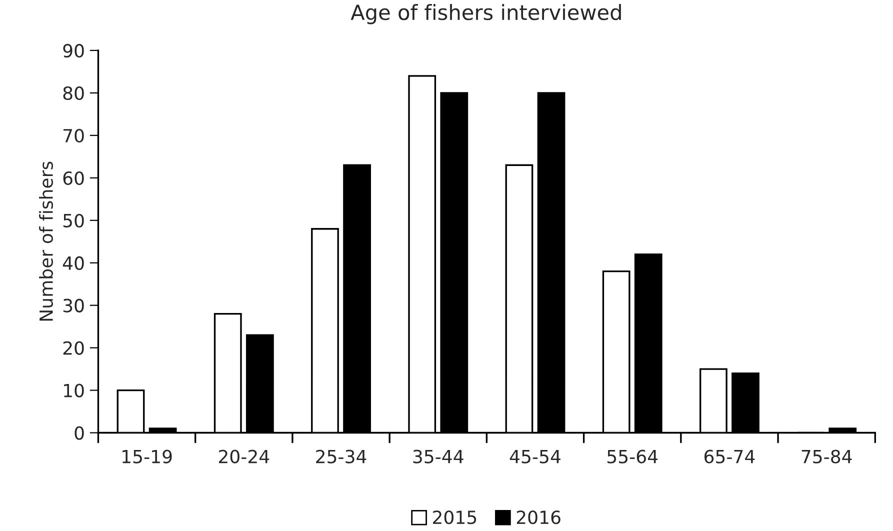 This screenshot has height=531, width=893. What do you see at coordinates (454, 517) in the screenshot?
I see `legend-label: 2015` at bounding box center [454, 517].